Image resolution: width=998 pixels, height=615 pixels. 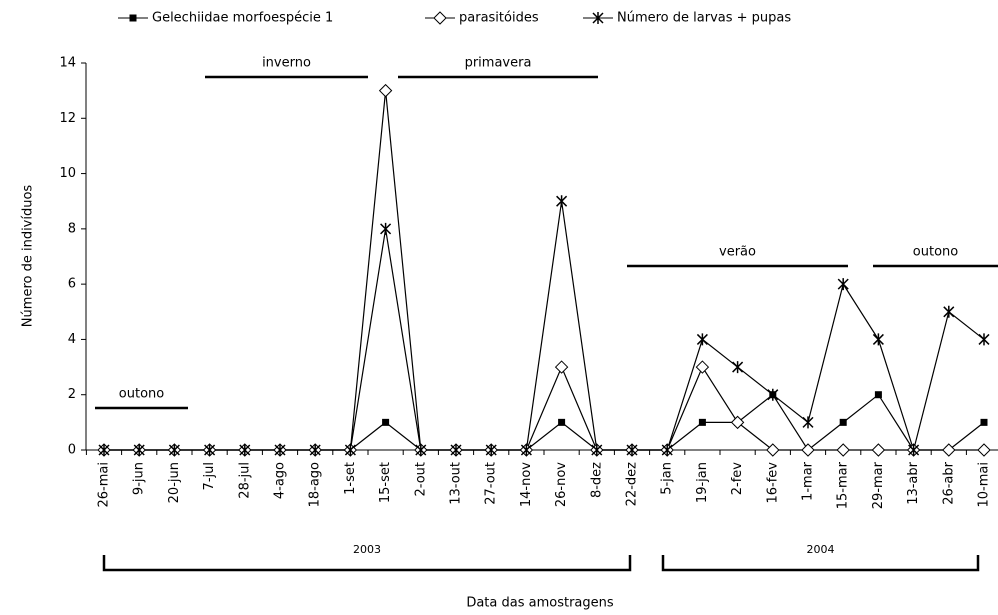 What do you see at coordinates (667, 478) in the screenshot?
I see `x-tick-label: 5-jan` at bounding box center [667, 478].